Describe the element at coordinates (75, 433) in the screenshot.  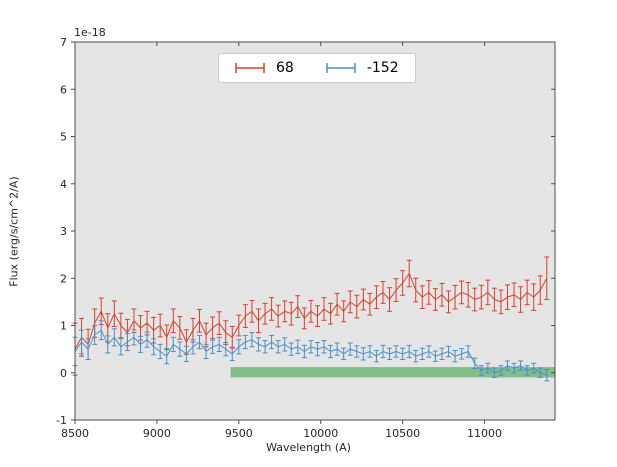
I see `svg-text: 8500` at that location.